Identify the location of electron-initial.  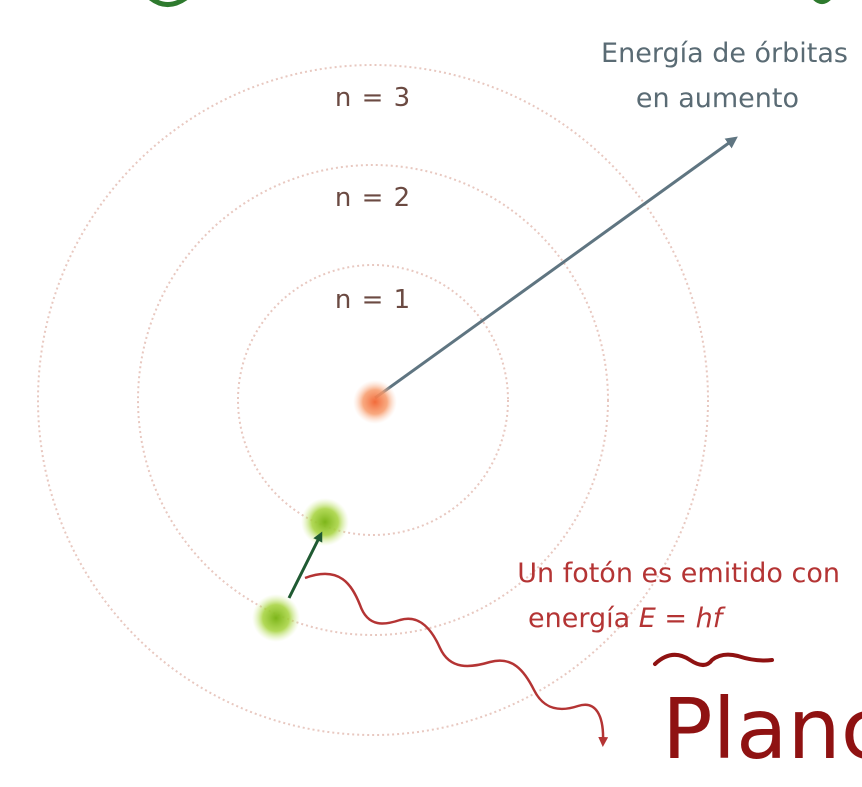
(276, 618).